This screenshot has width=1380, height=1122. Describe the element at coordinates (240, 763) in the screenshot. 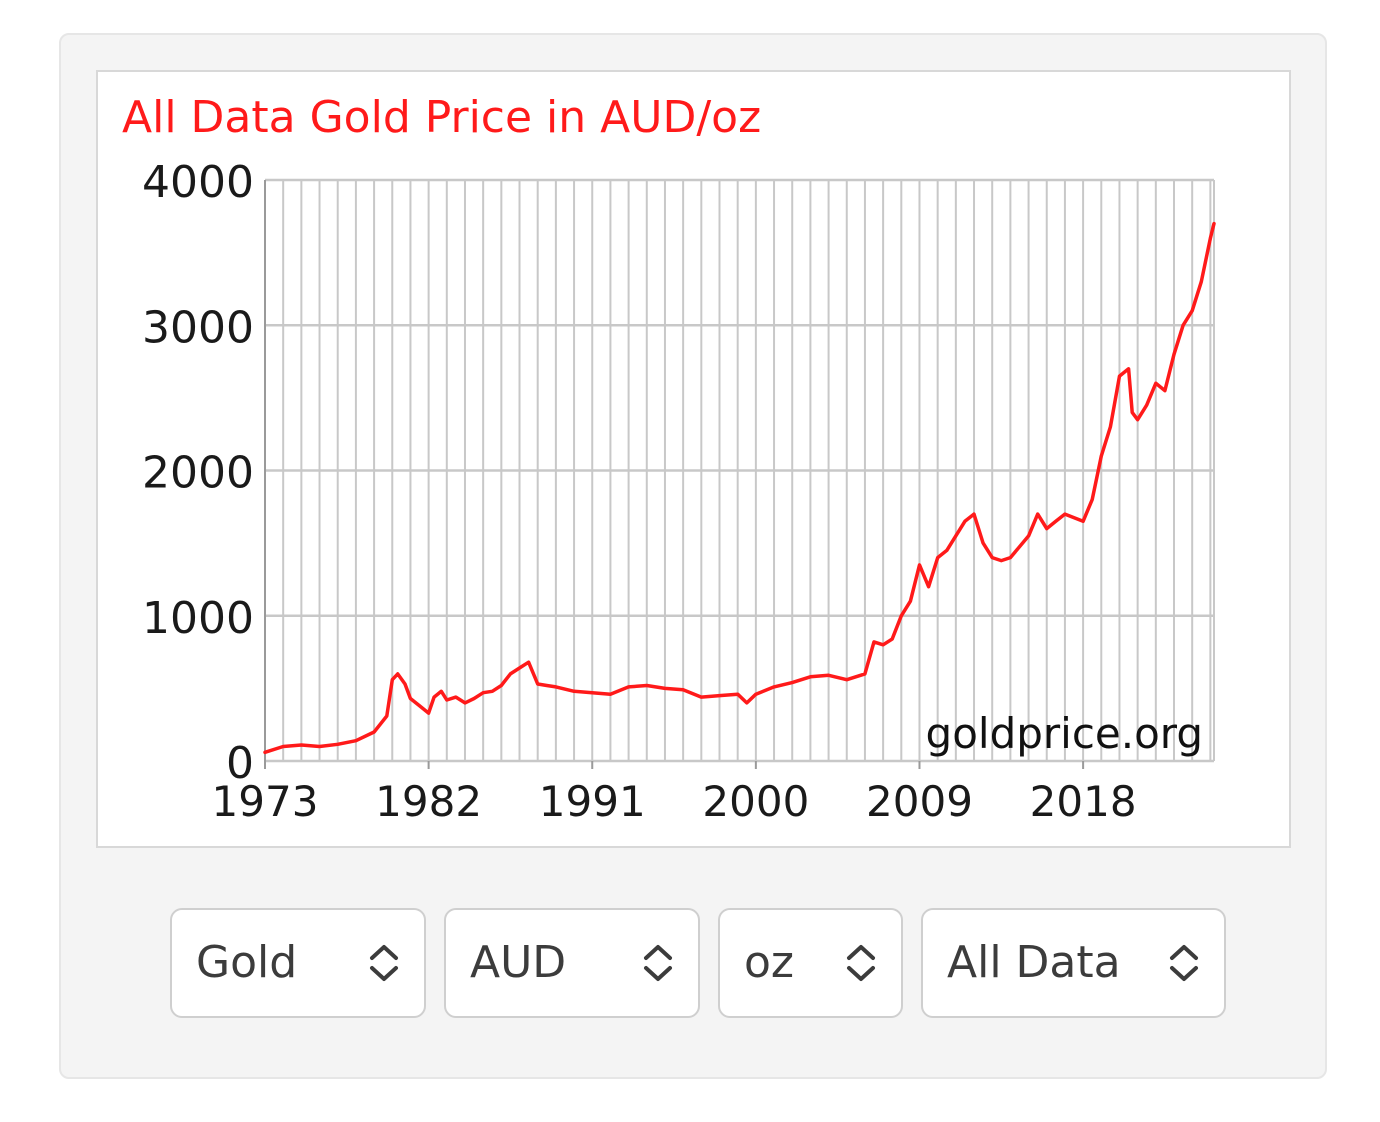

I see `y-tick-label: 0` at that location.